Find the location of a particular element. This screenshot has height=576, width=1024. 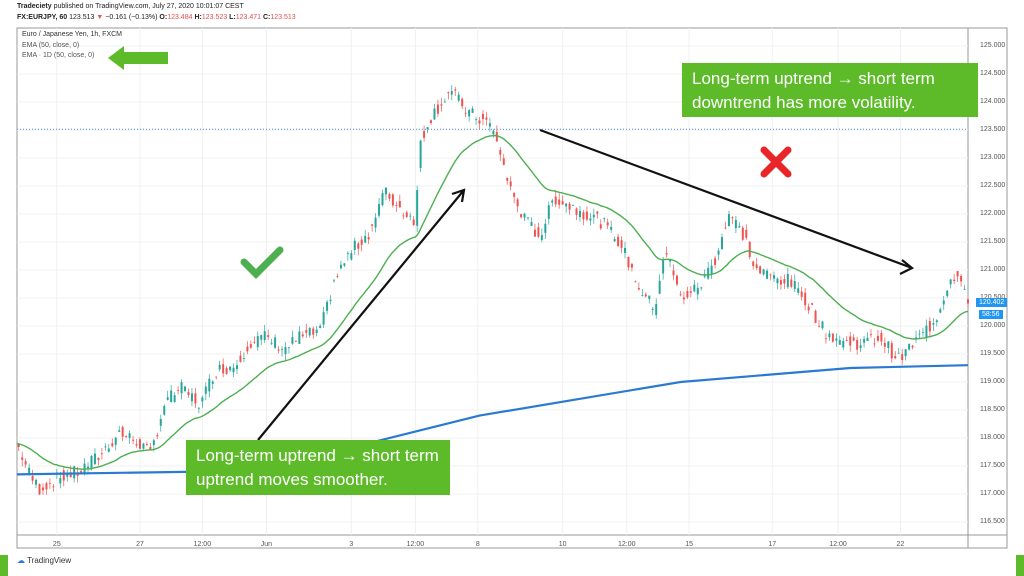

price-tick-label: 116.500 is located at coordinates (992, 521).